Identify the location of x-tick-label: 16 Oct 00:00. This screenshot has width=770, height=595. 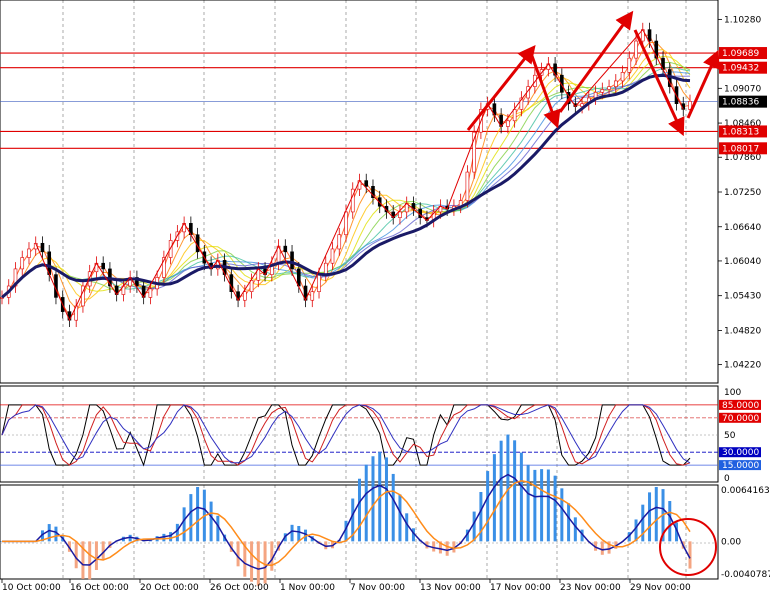
(99, 588).